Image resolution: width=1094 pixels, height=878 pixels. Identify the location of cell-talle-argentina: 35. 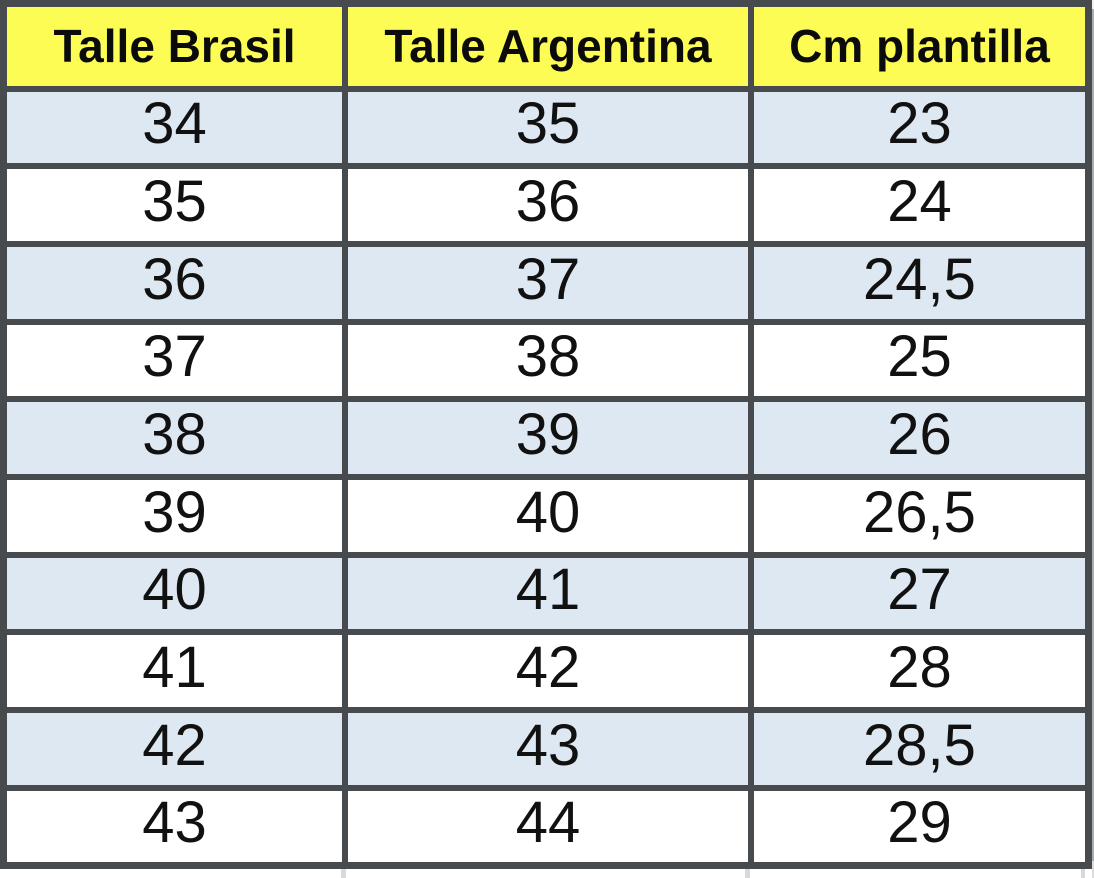
(548, 127).